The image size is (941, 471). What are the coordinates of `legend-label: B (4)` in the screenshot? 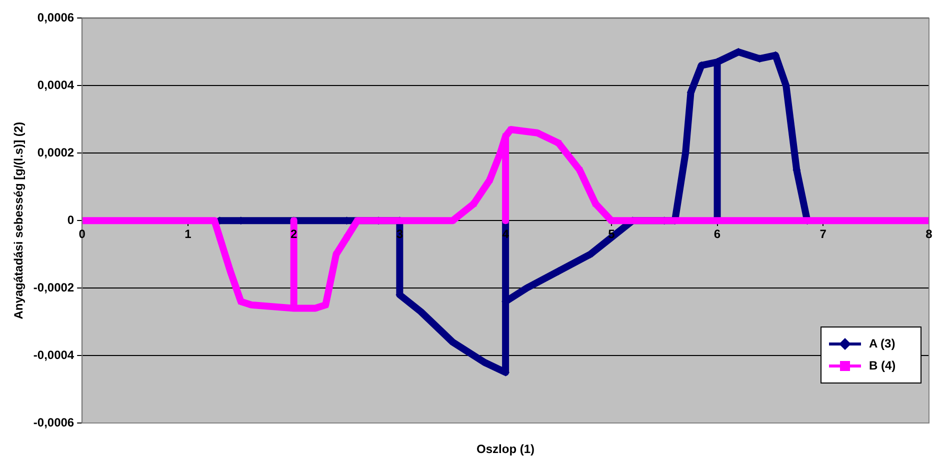 It's located at (882, 365).